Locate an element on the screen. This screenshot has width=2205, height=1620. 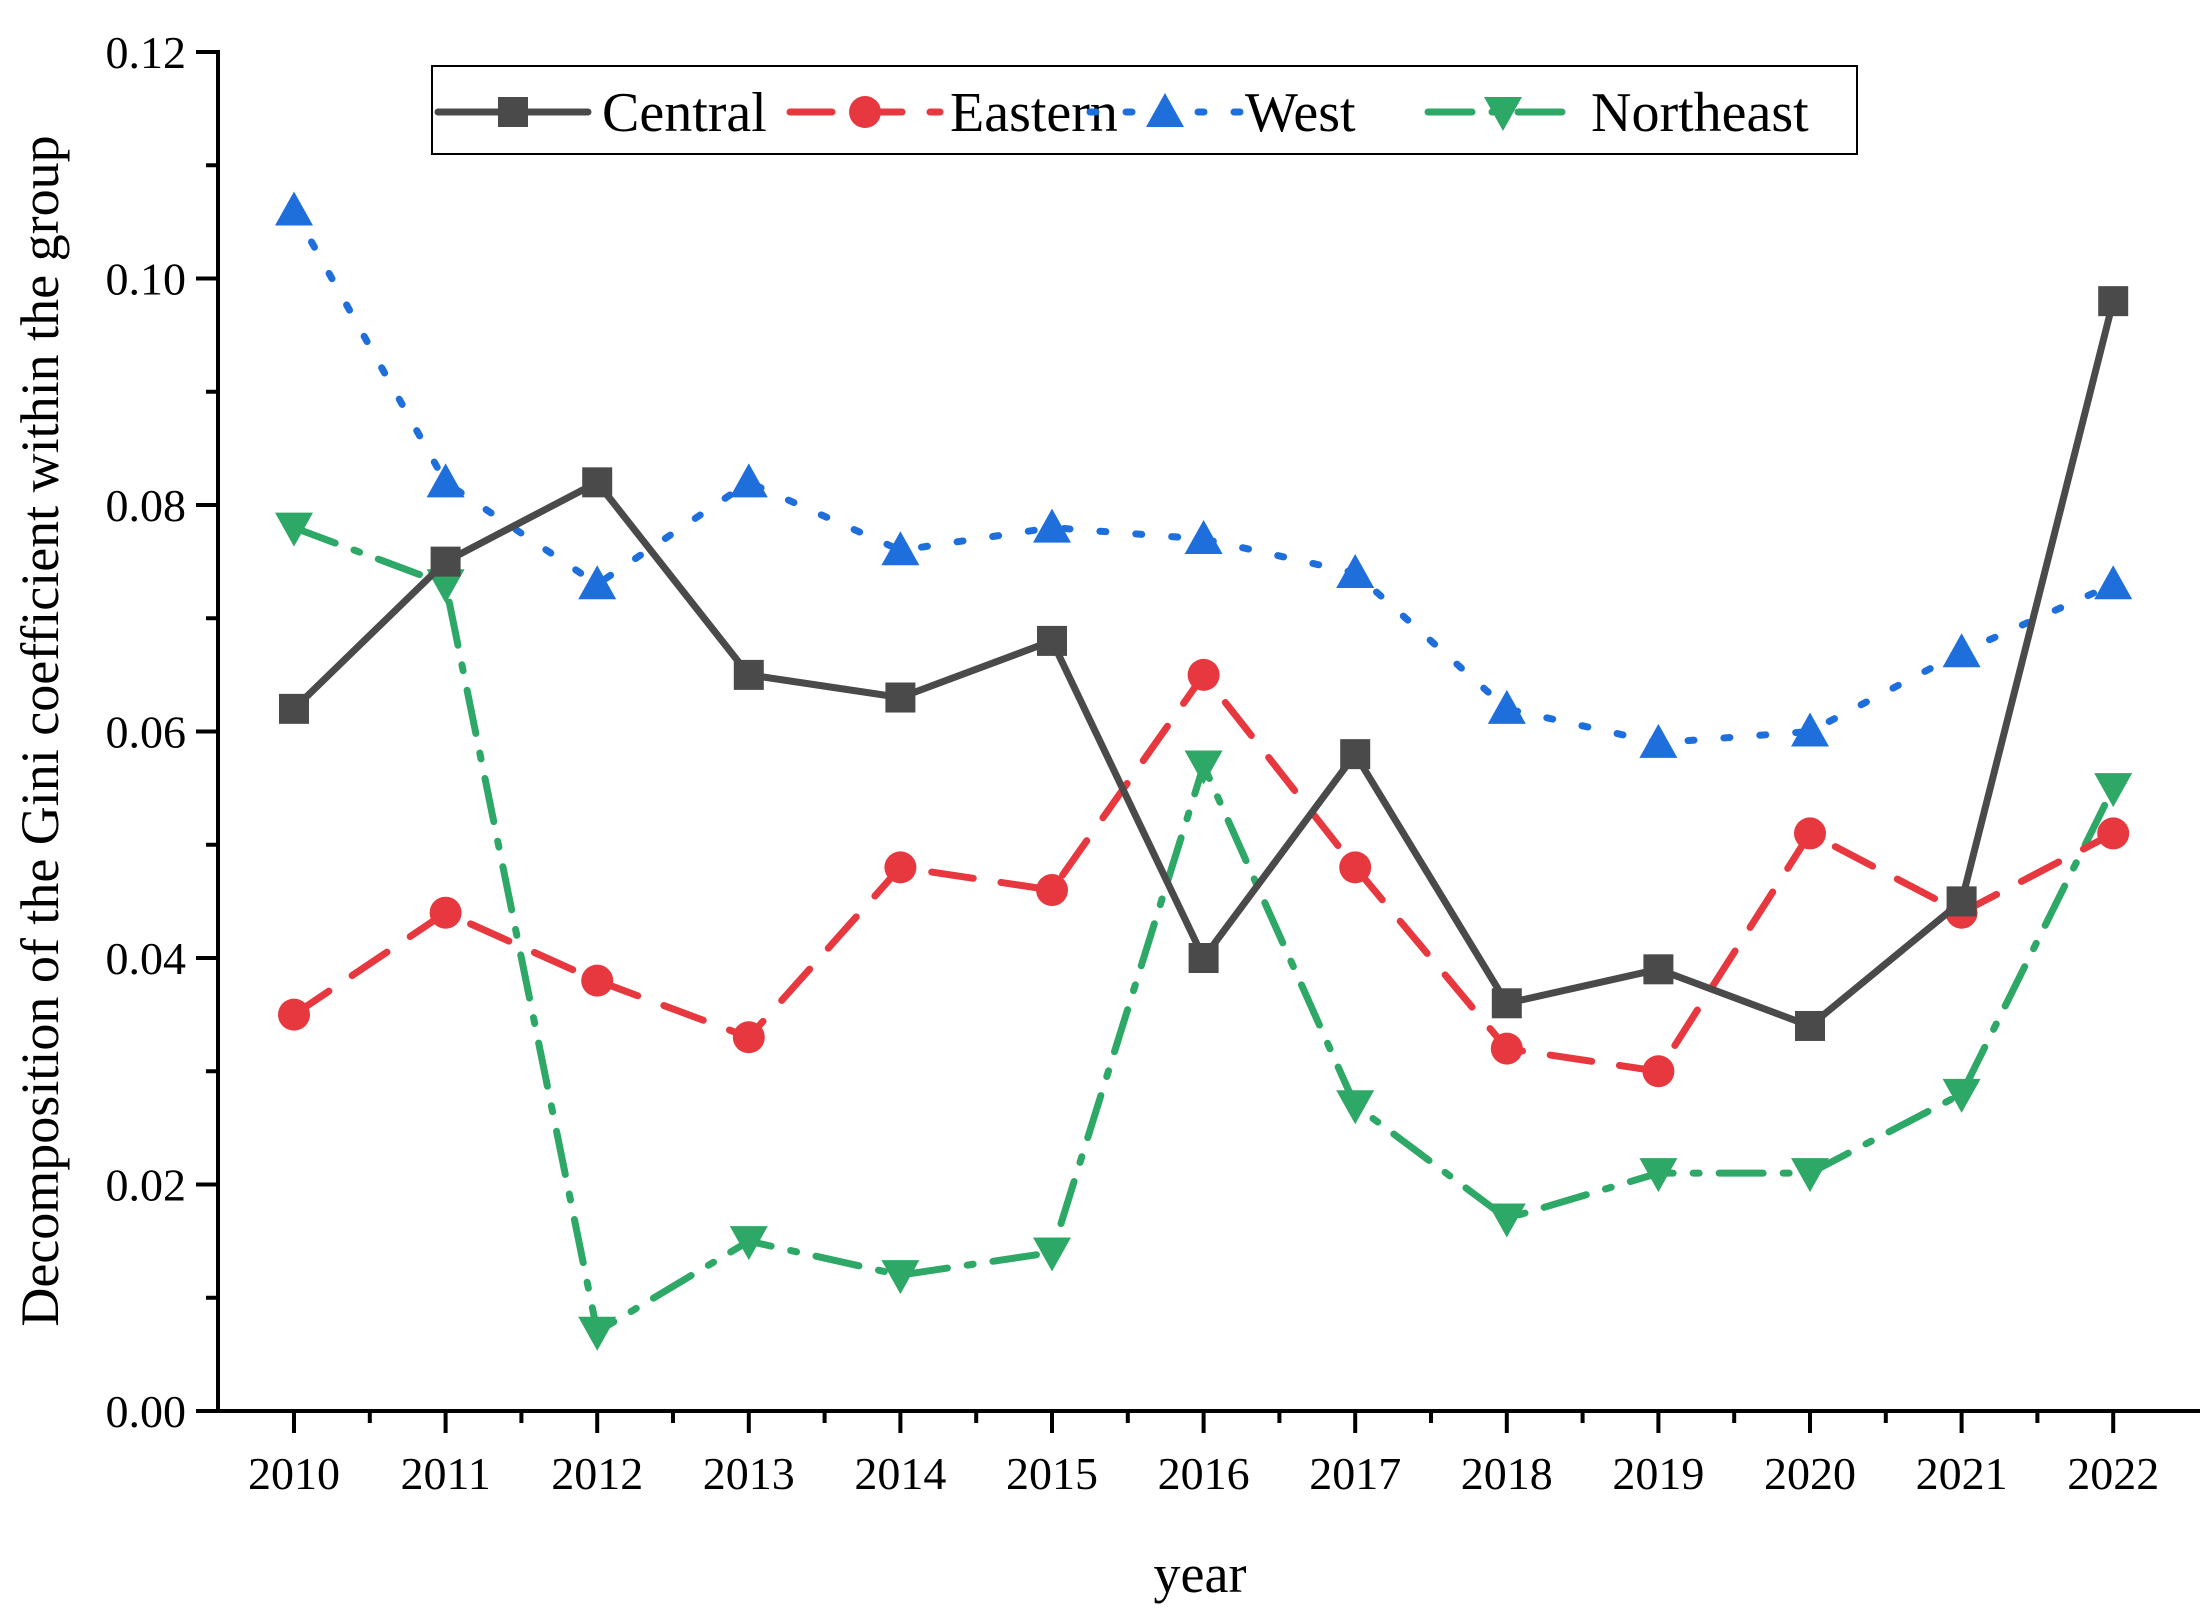
x-tick-label: 2016 is located at coordinates (1204, 1473).